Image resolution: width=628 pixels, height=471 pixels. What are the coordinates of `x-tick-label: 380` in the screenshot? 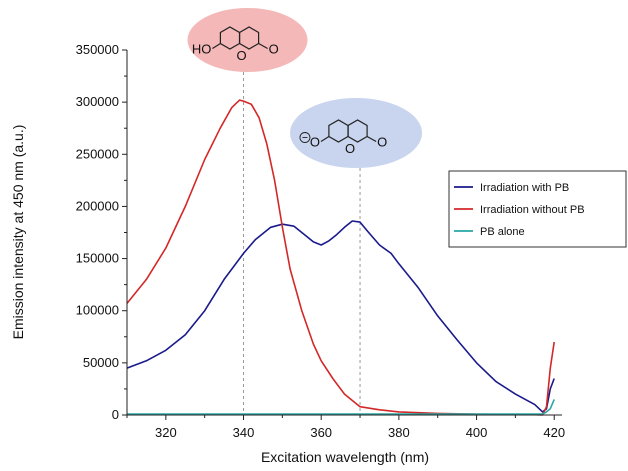 It's located at (399, 432).